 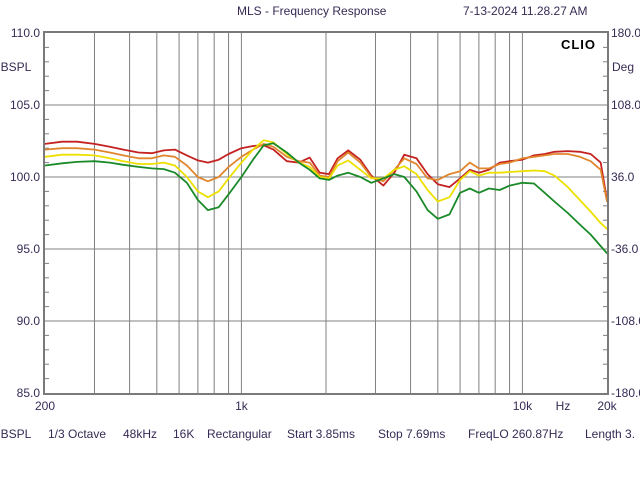 I want to click on curve-orange, so click(x=326, y=173).